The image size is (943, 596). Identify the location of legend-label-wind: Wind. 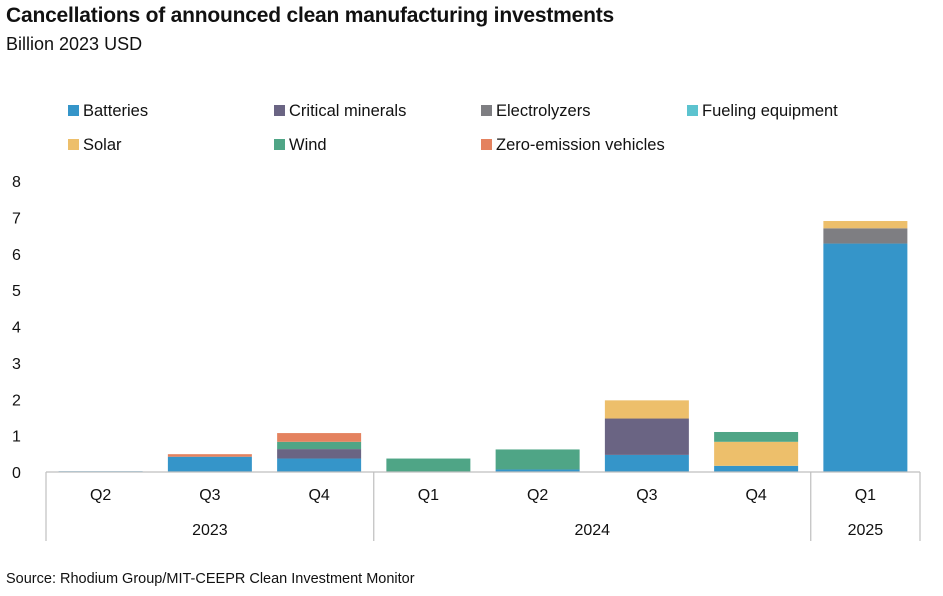
(308, 145).